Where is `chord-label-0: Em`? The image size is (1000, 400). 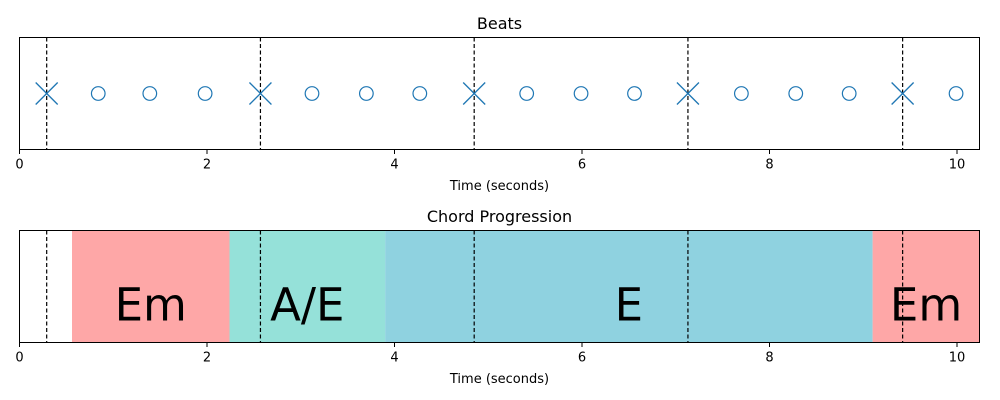
chord-label-0: Em is located at coordinates (151, 305).